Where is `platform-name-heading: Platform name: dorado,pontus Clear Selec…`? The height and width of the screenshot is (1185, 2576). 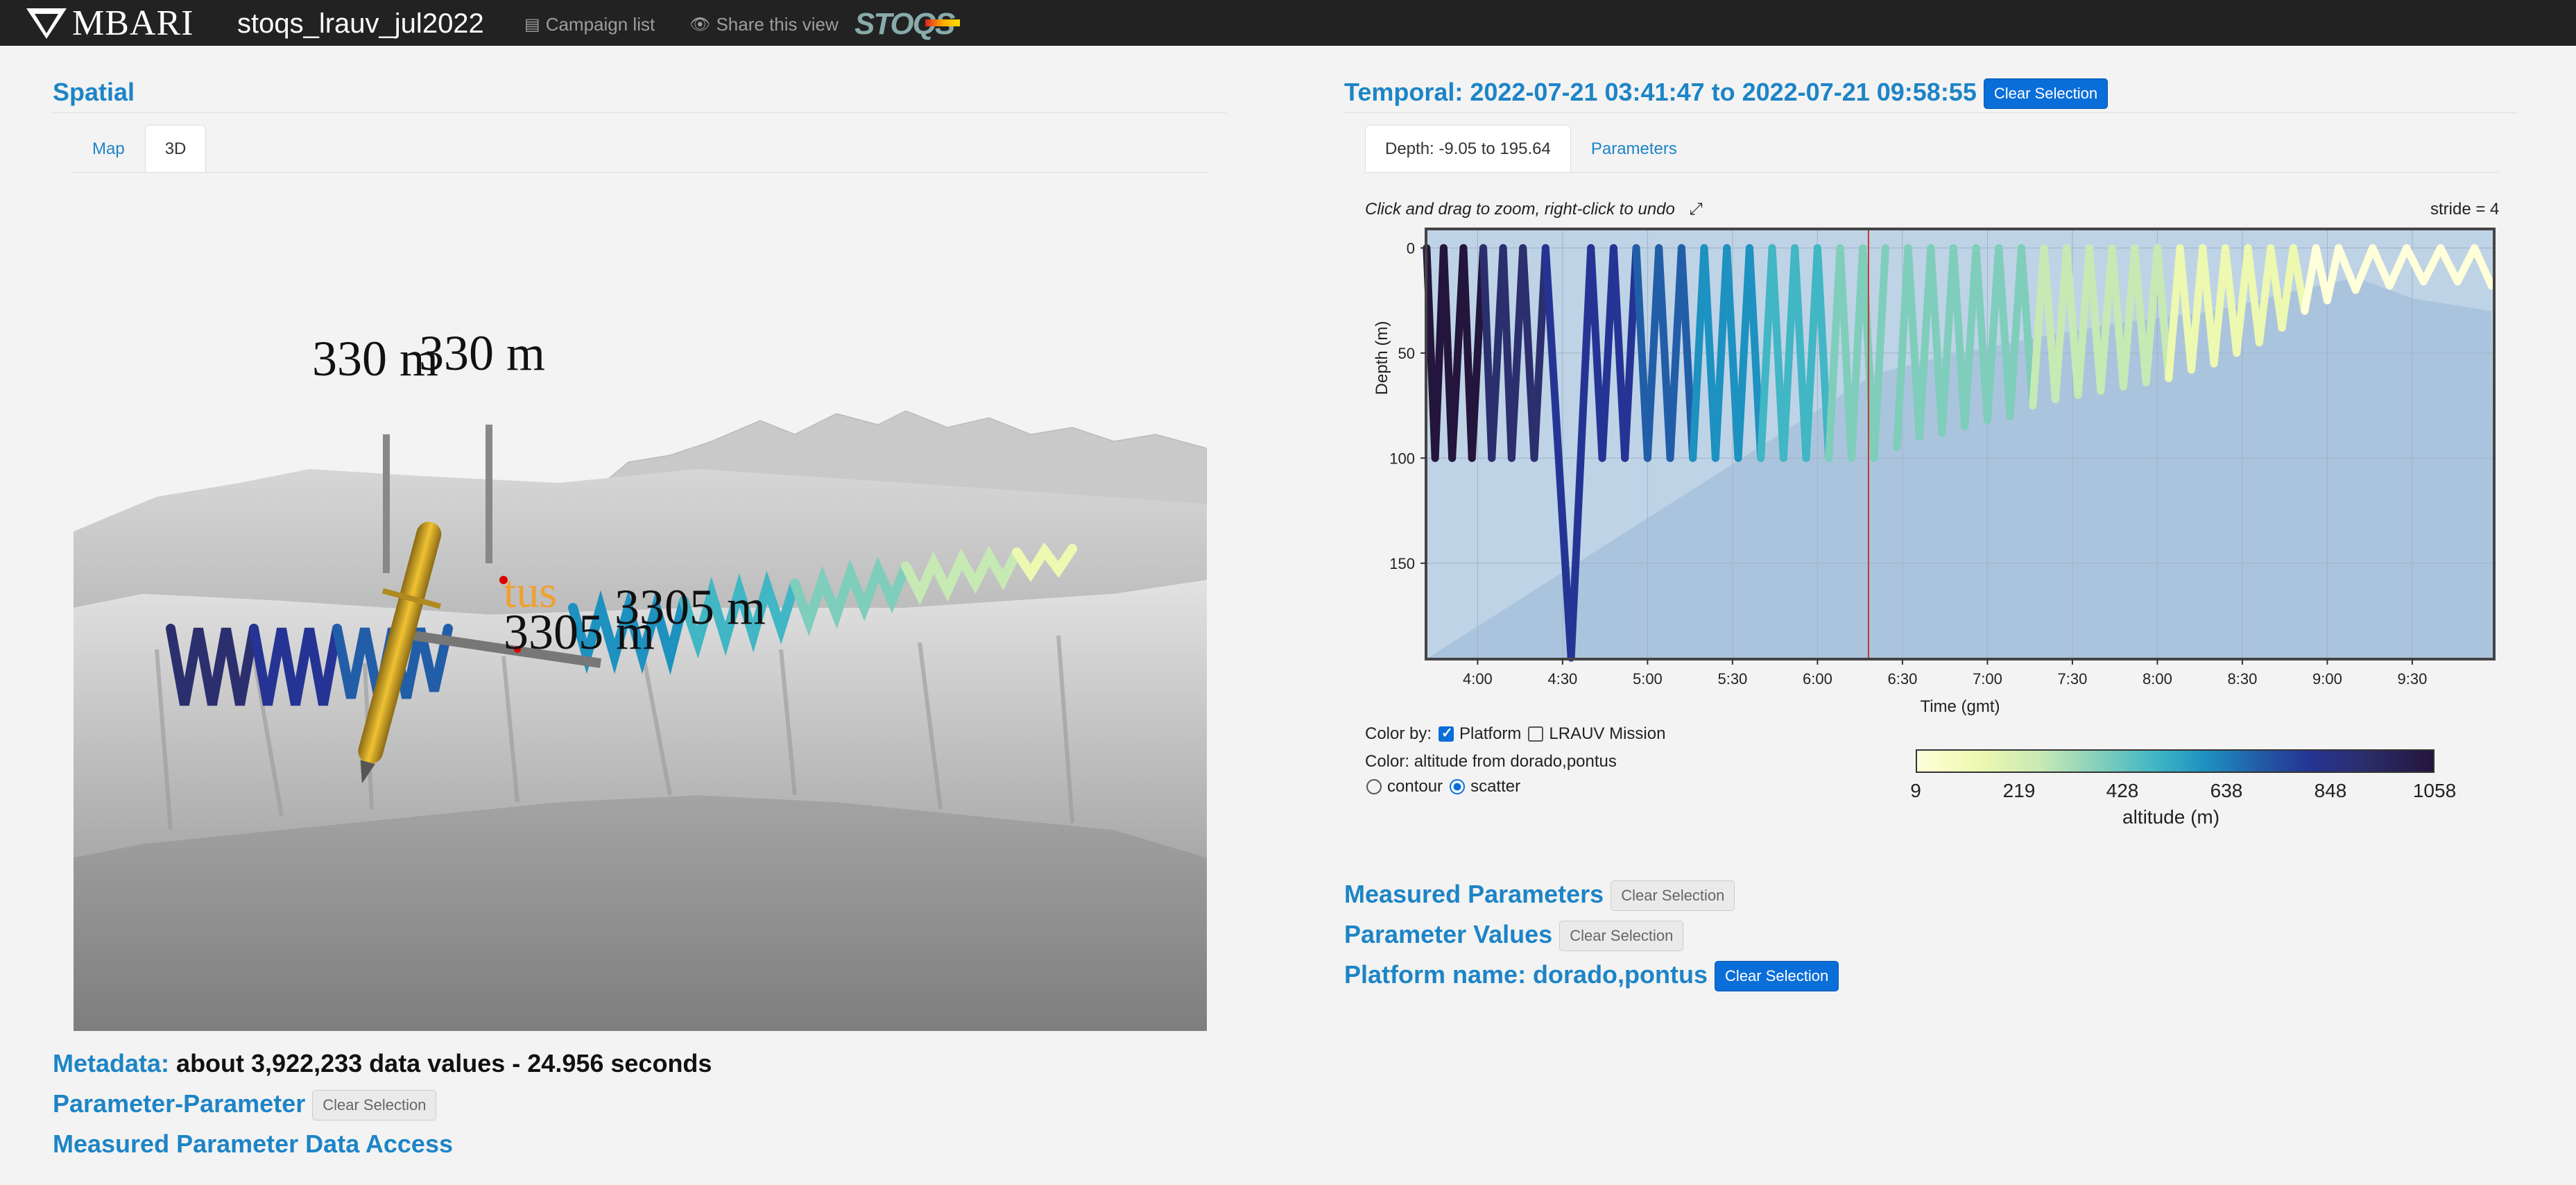 platform-name-heading: Platform name: dorado,pontus Clear Selec… is located at coordinates (1591, 976).